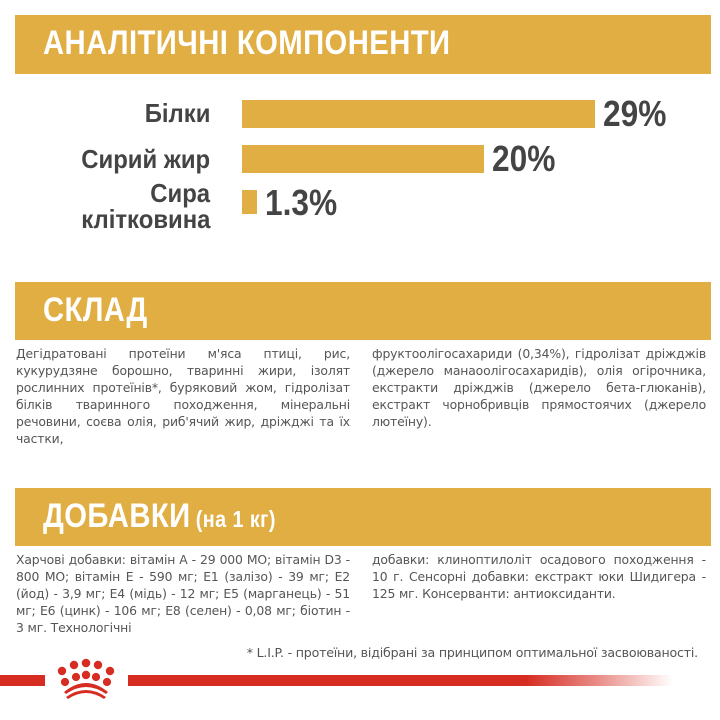  What do you see at coordinates (145, 159) in the screenshot?
I see `label-fat: Сирий жир` at bounding box center [145, 159].